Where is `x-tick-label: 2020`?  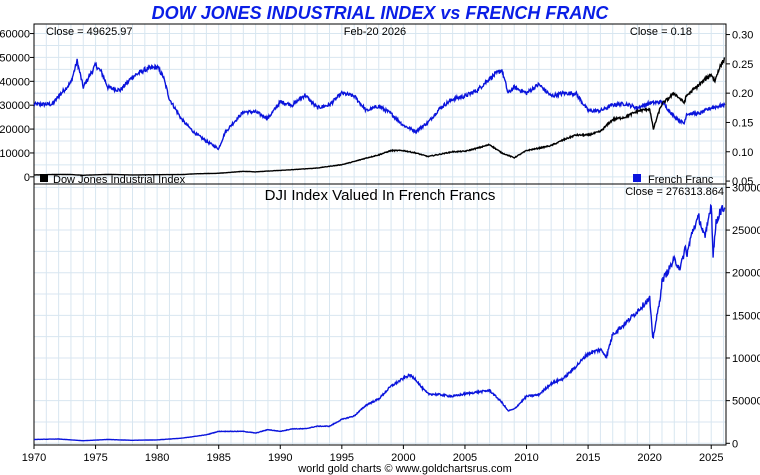
x-tick-label: 2020 is located at coordinates (649, 458).